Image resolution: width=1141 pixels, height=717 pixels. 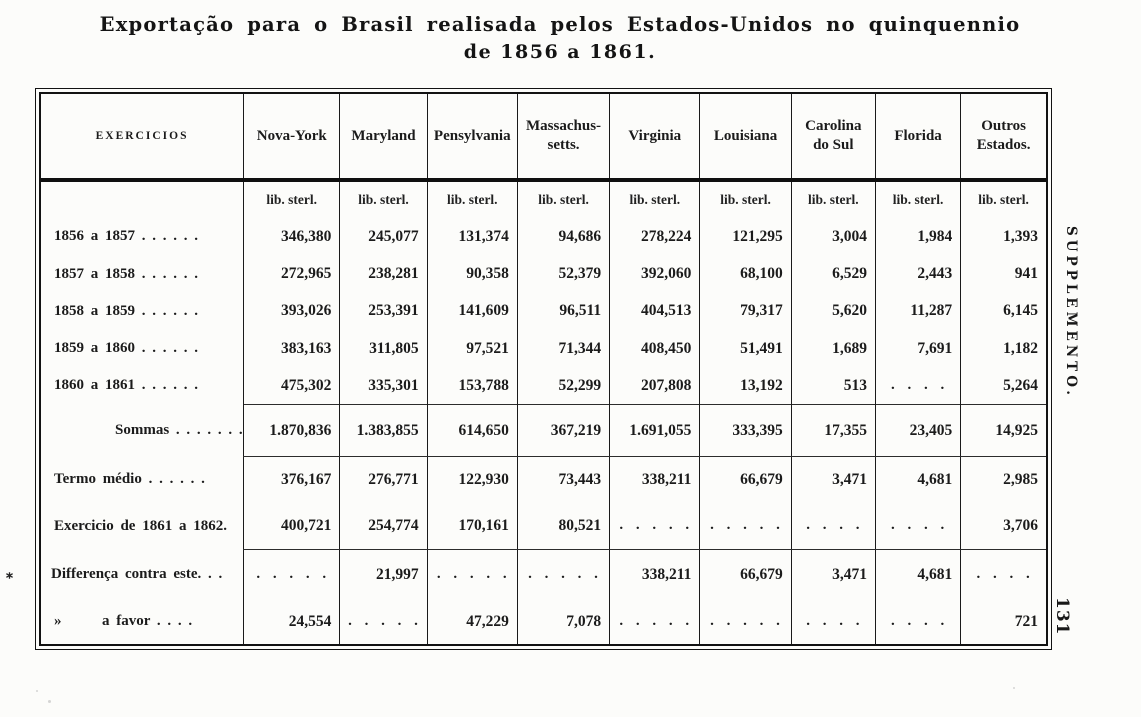 What do you see at coordinates (1003, 526) in the screenshot?
I see `value-cell: 3,706` at bounding box center [1003, 526].